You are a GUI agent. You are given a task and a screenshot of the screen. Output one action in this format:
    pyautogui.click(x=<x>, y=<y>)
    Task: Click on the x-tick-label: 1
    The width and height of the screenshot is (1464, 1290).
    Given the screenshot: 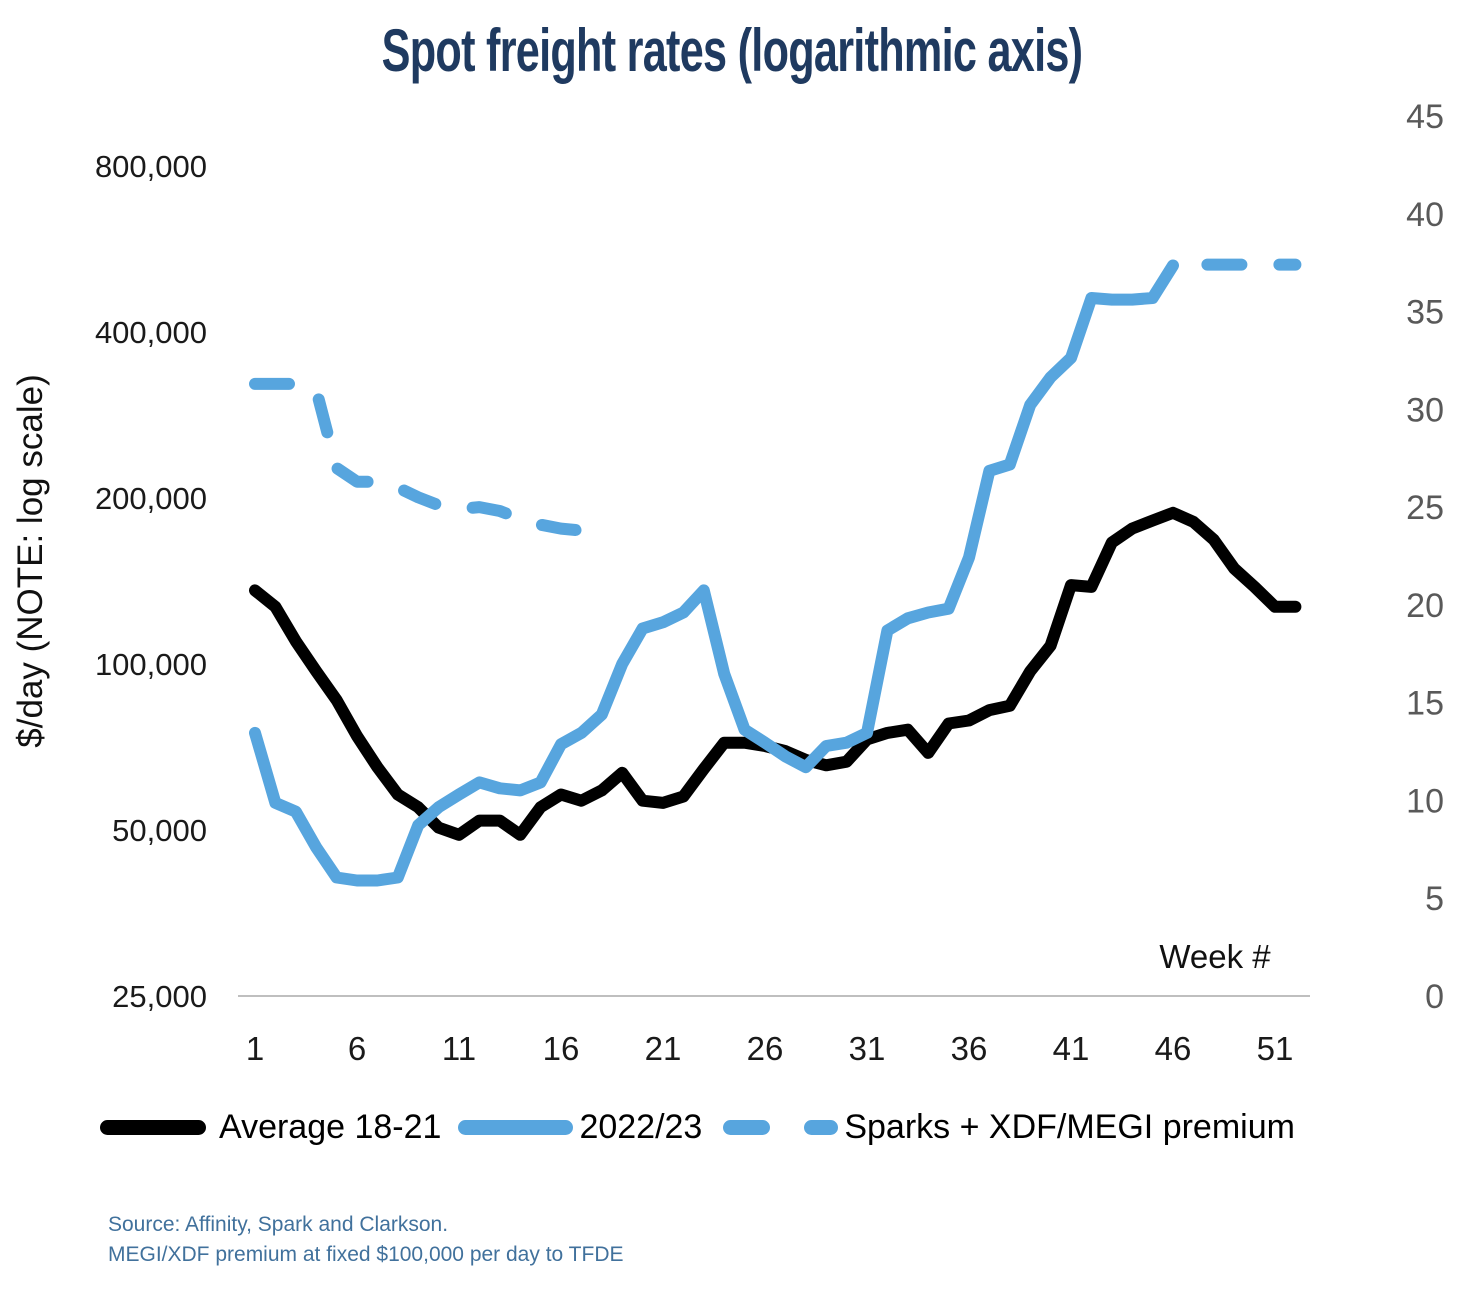 What is the action you would take?
    pyautogui.click(x=255, y=1048)
    